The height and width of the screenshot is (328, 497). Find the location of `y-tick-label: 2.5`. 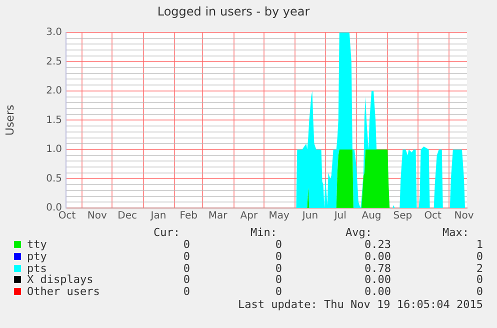

y-tick-label: 2.5 is located at coordinates (54, 62).